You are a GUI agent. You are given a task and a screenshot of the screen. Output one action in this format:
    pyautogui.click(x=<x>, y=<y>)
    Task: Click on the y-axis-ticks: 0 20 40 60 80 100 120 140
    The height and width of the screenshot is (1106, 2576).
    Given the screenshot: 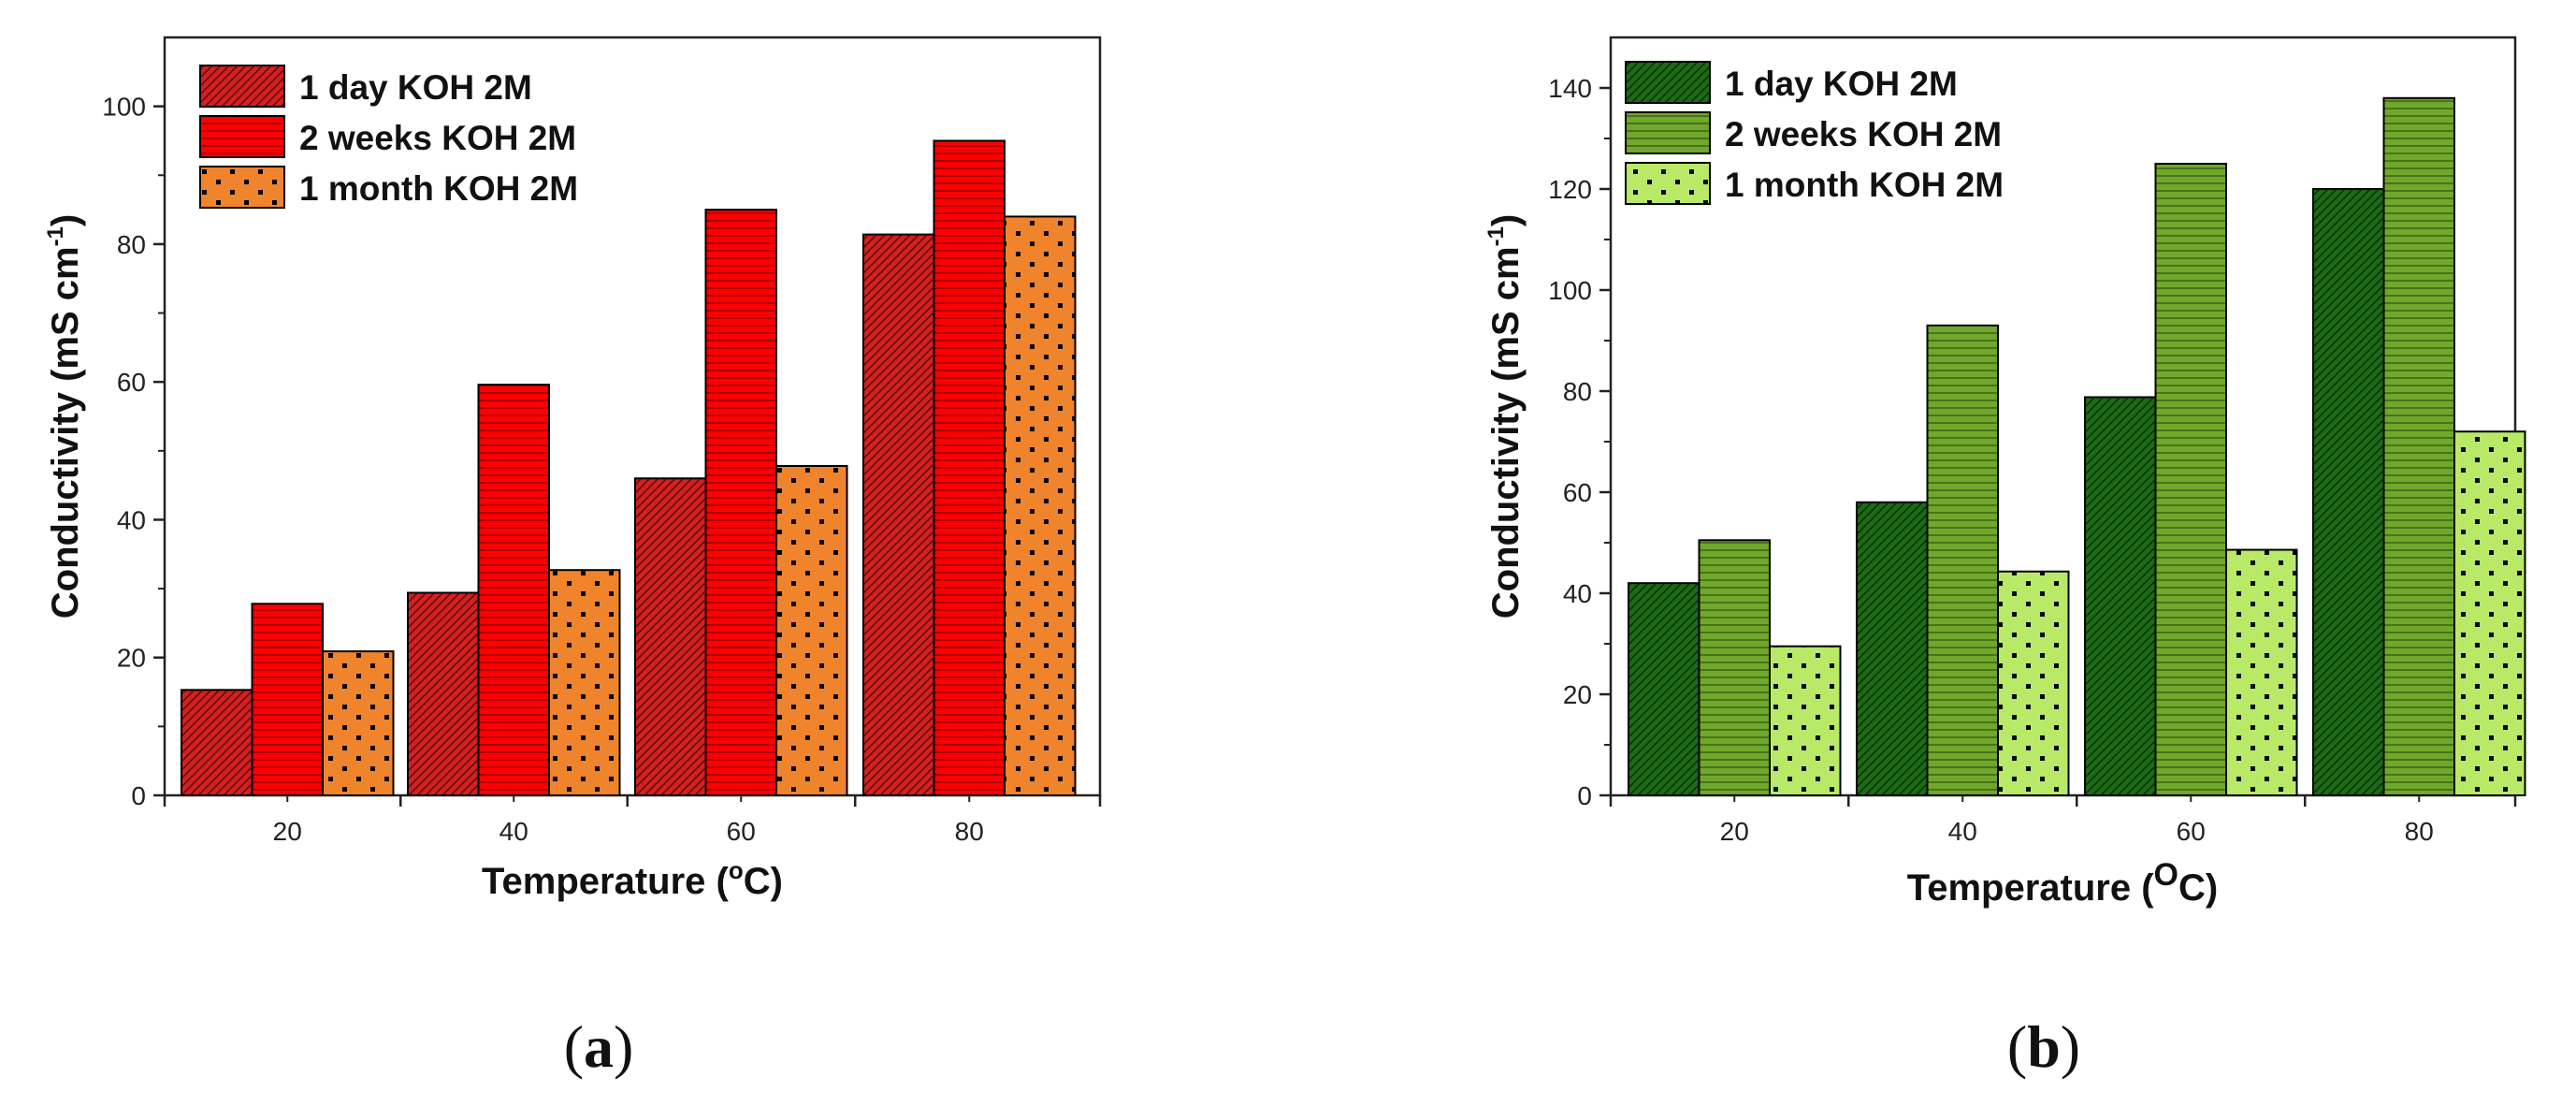 What is the action you would take?
    pyautogui.click(x=1579, y=442)
    